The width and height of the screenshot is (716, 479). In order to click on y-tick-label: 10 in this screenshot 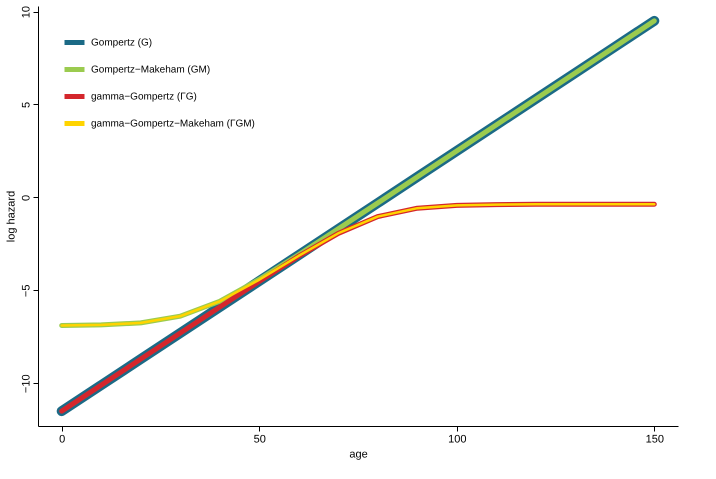, I will do `click(26, 12)`.